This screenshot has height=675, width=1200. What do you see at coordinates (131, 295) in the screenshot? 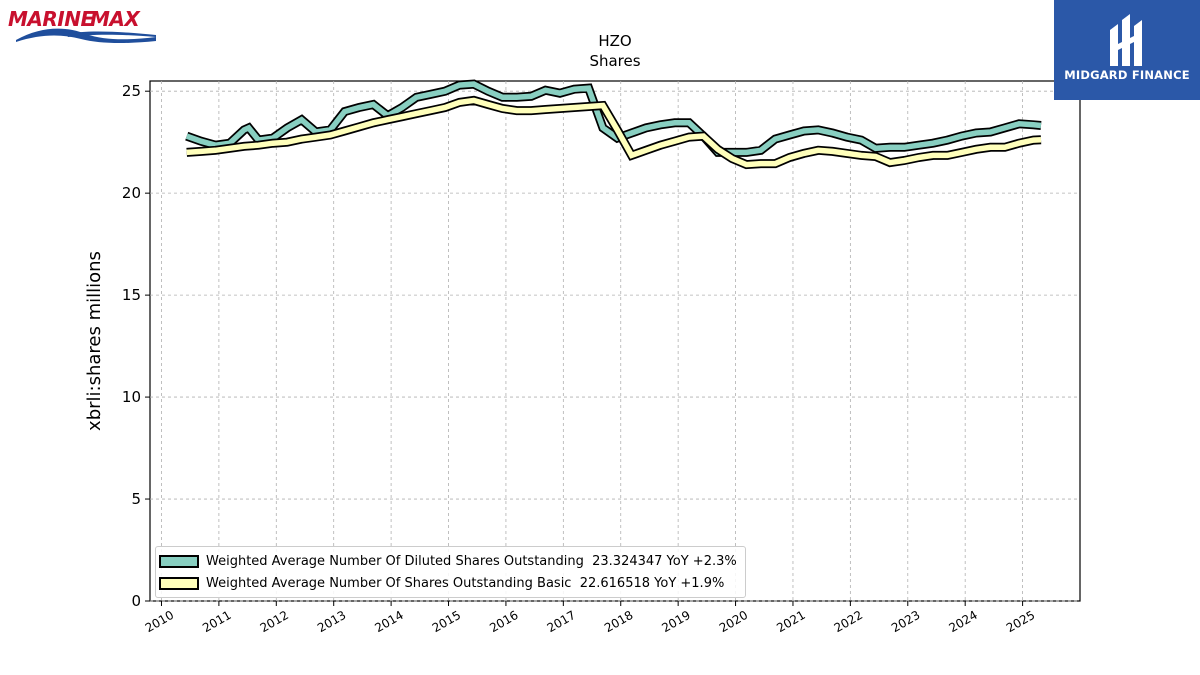
I see `y-tick-label: 15` at bounding box center [131, 295].